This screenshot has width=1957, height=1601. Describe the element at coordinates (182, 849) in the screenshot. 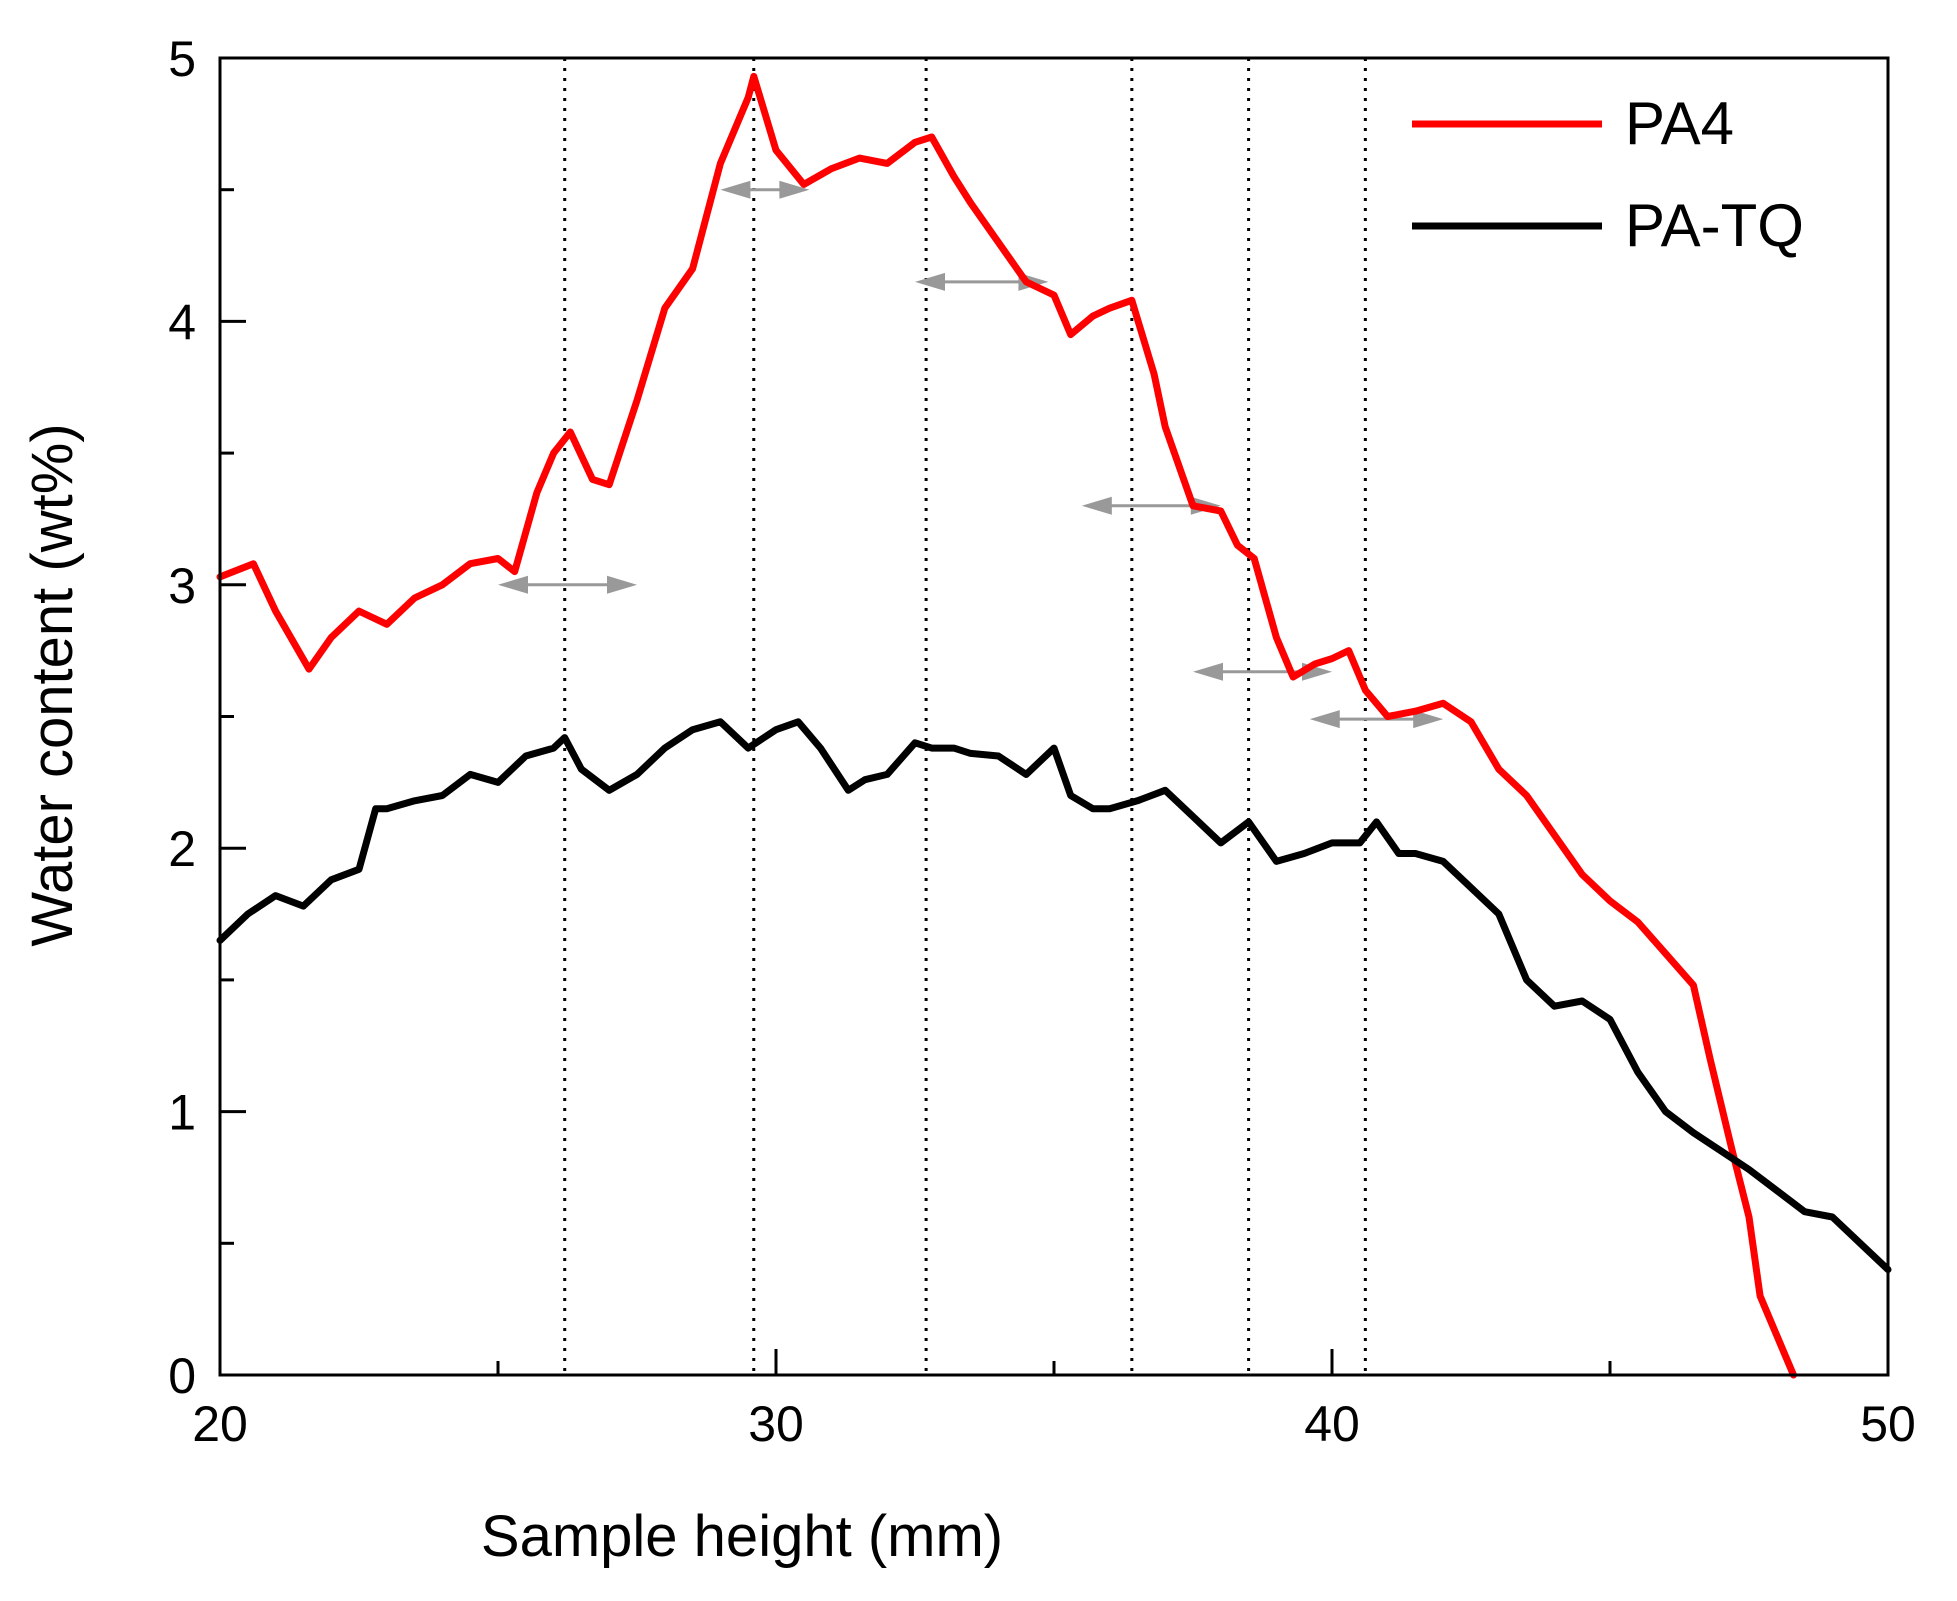

I see `y-tick-label: 2` at that location.